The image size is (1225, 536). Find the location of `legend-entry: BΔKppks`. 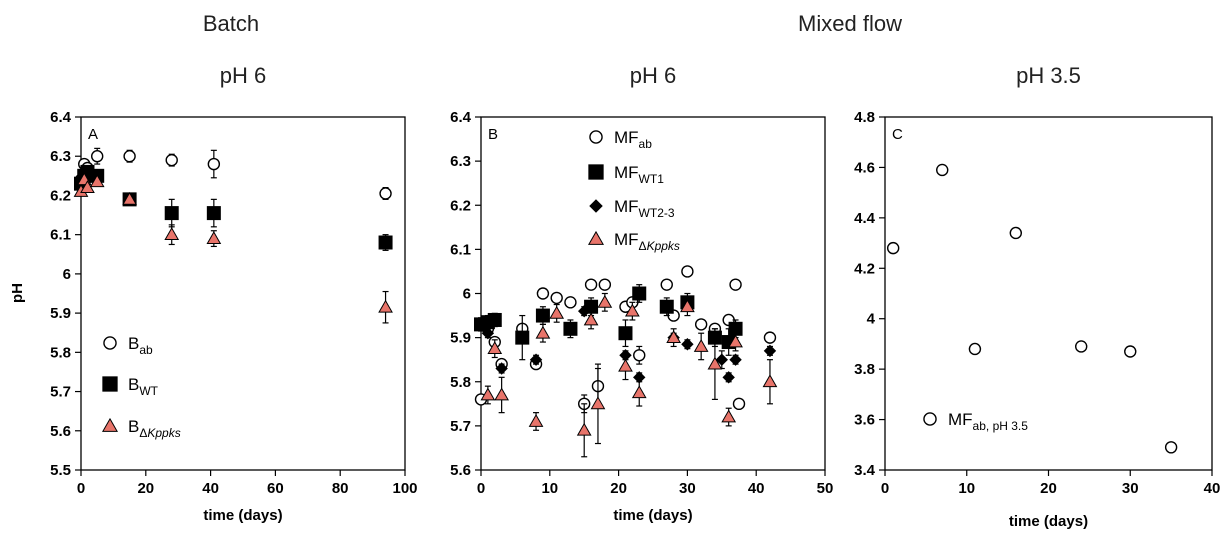

legend-entry: BΔKppks is located at coordinates (141, 428).